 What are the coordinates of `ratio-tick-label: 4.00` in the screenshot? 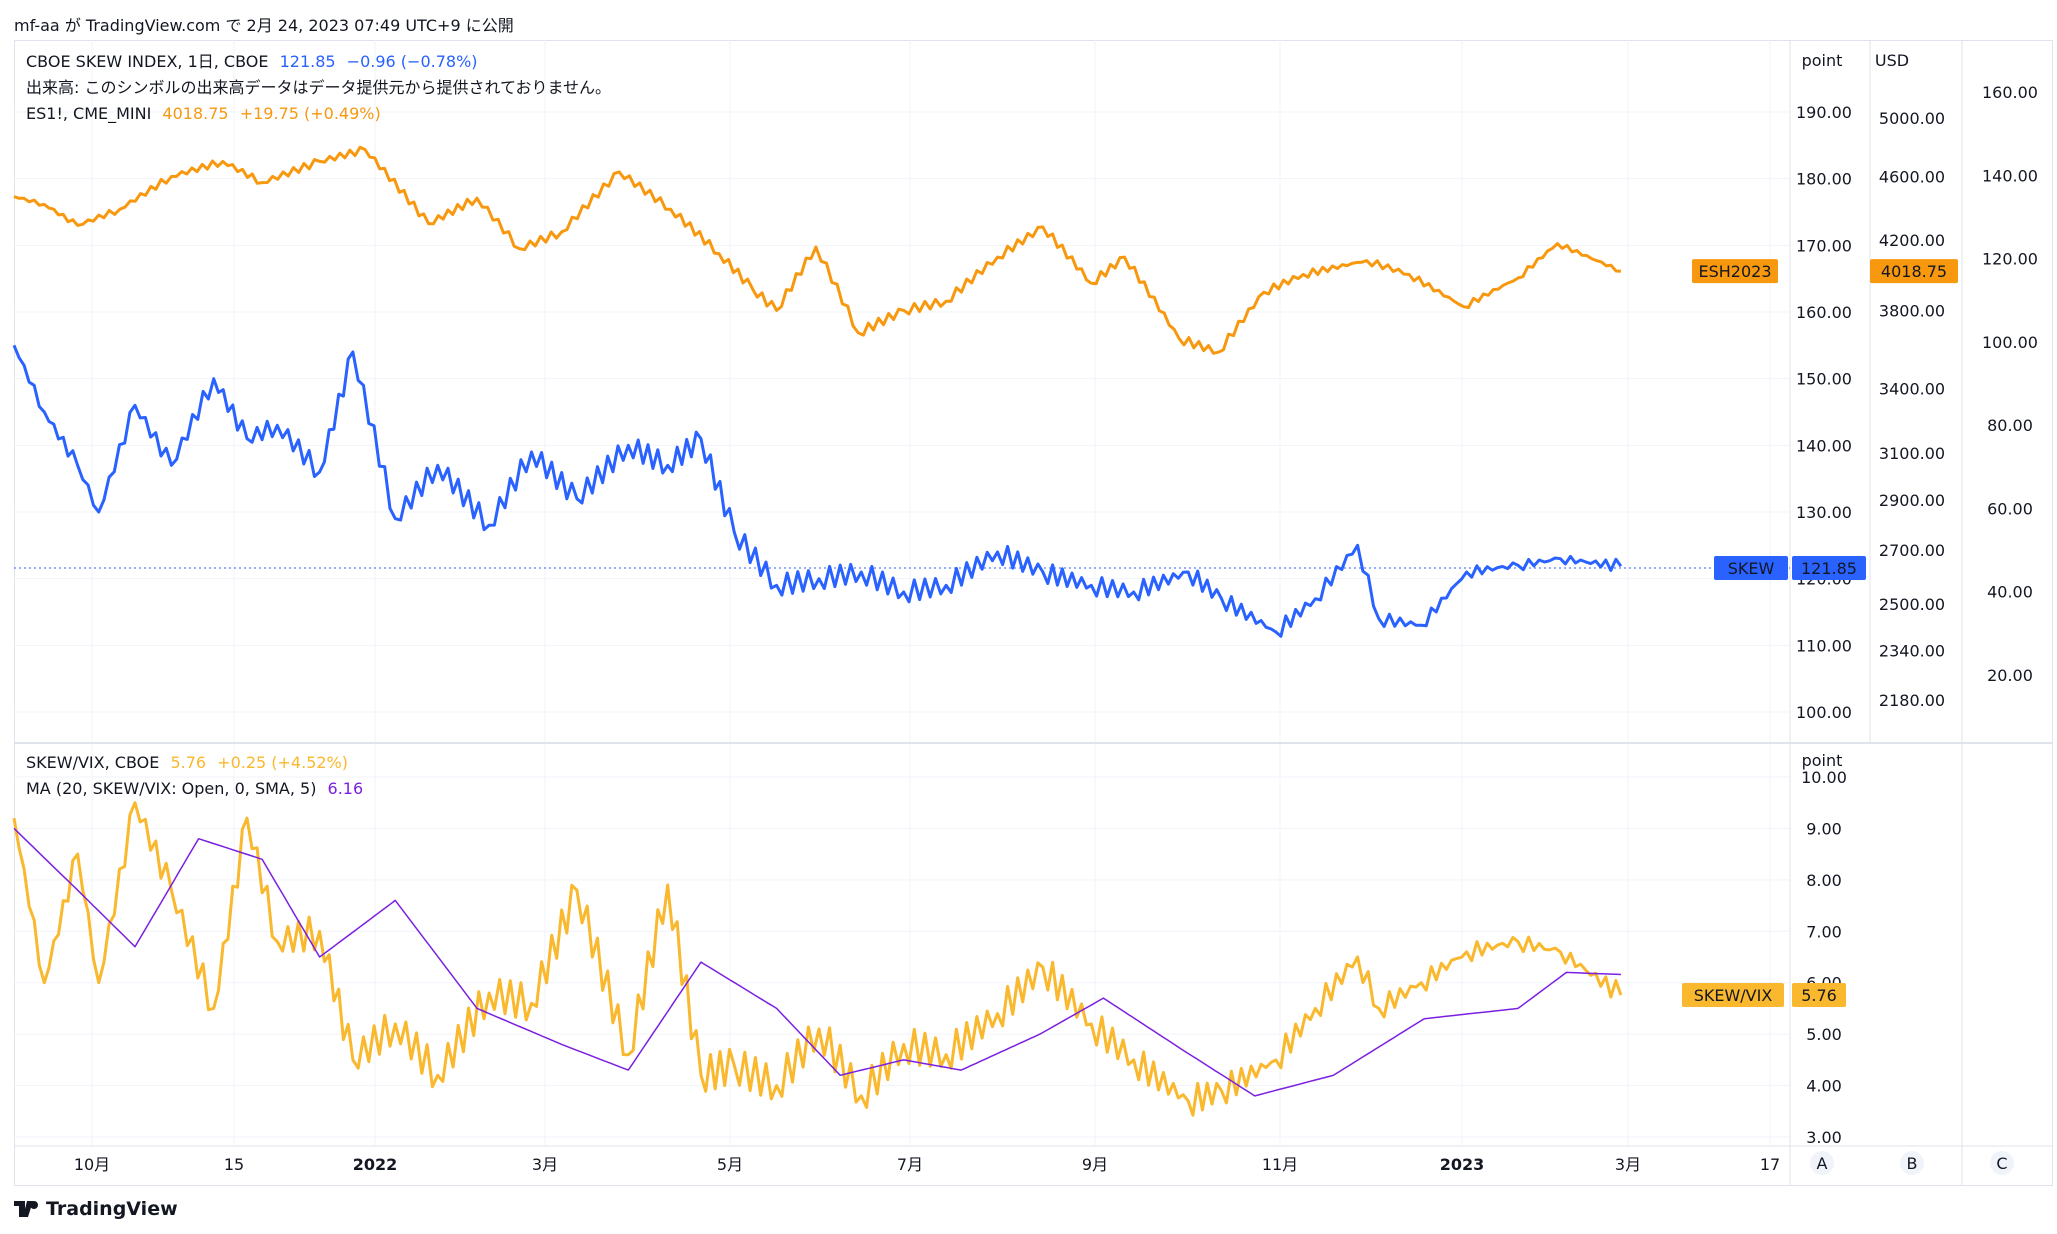 It's located at (1824, 1086).